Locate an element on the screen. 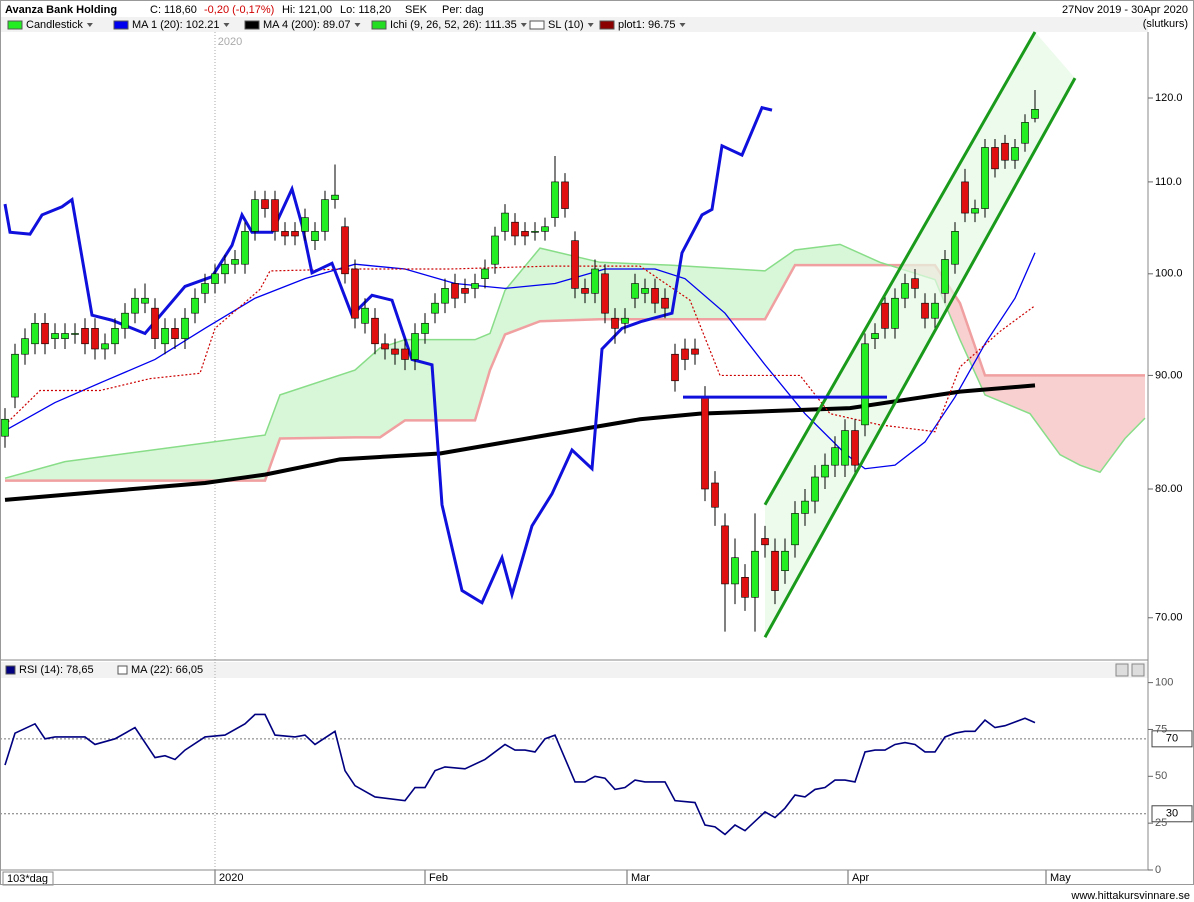  legend-label: MA (22): 66,05 is located at coordinates (167, 670).